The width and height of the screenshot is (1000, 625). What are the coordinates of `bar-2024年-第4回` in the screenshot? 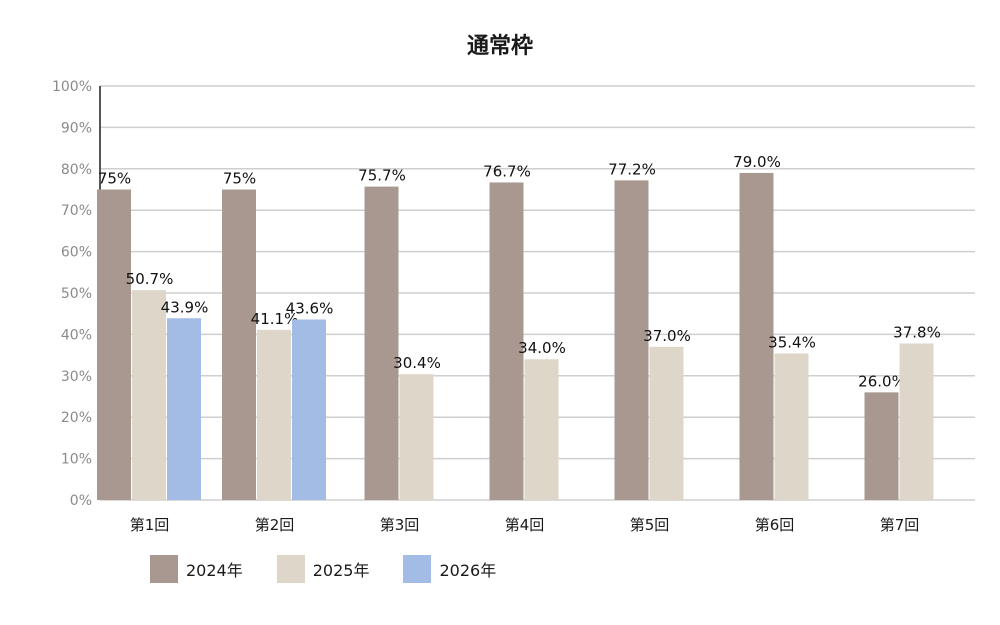 It's located at (506, 341).